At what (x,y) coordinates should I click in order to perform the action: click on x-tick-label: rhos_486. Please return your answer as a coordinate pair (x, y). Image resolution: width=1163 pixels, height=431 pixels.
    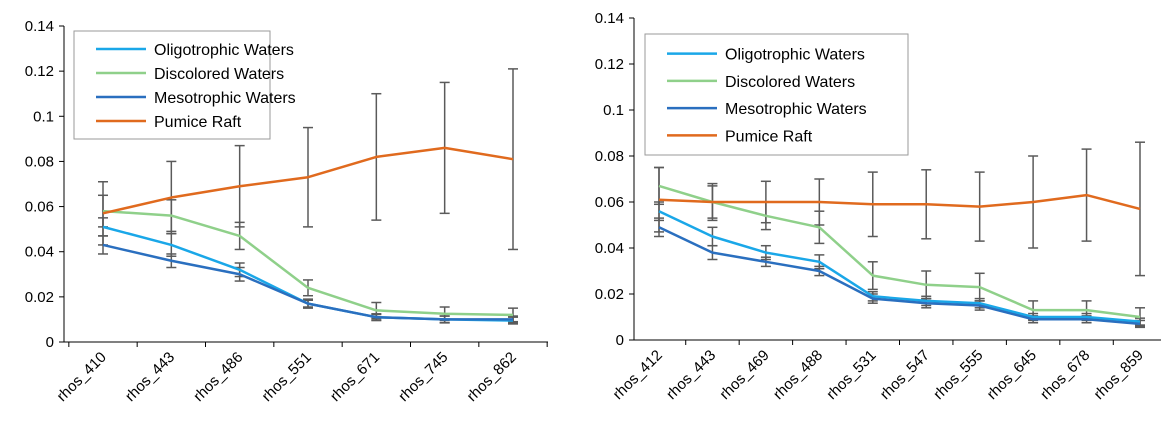
    Looking at the image, I should click on (218, 377).